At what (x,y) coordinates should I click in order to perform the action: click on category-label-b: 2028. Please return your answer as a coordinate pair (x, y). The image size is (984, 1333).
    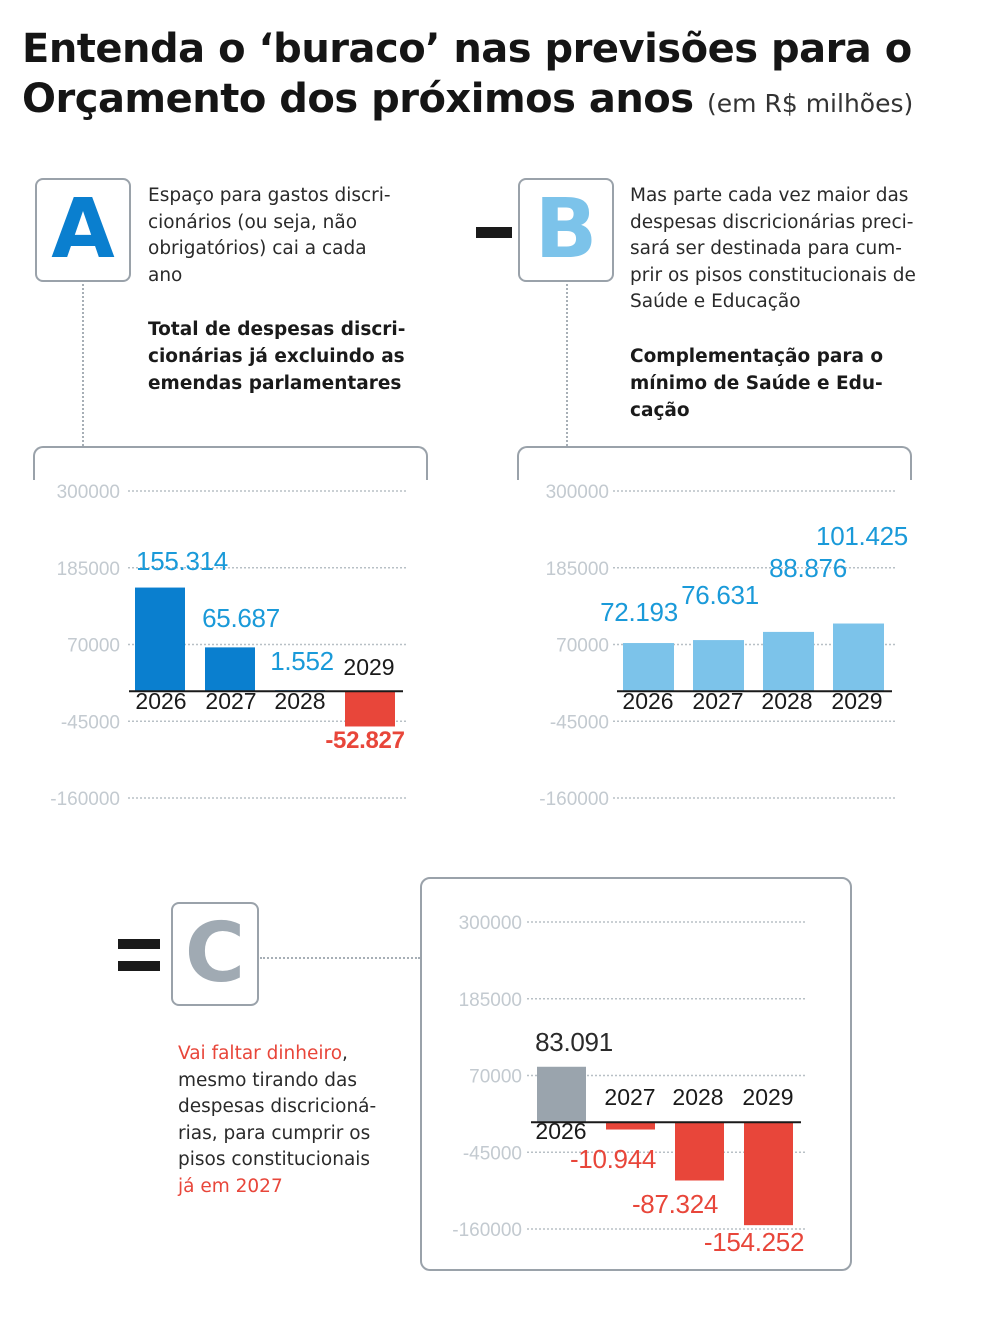
    Looking at the image, I should click on (786, 701).